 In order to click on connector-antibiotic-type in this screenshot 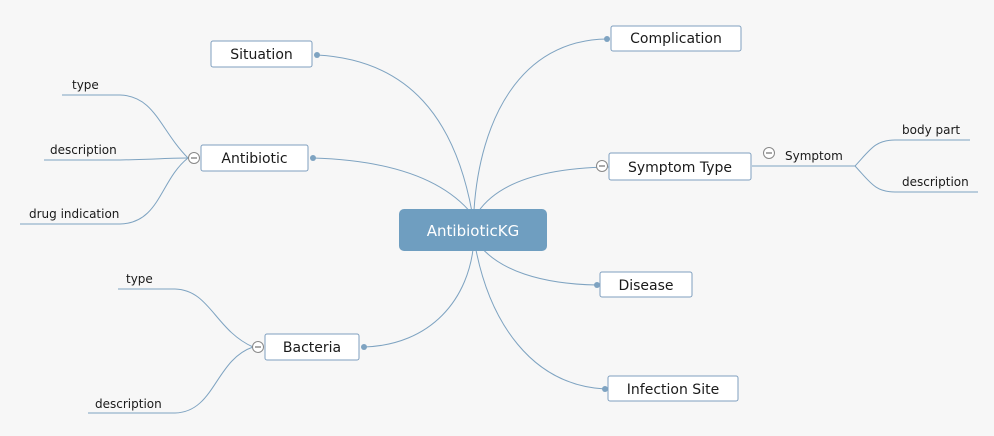, I will do `click(125, 126)`.